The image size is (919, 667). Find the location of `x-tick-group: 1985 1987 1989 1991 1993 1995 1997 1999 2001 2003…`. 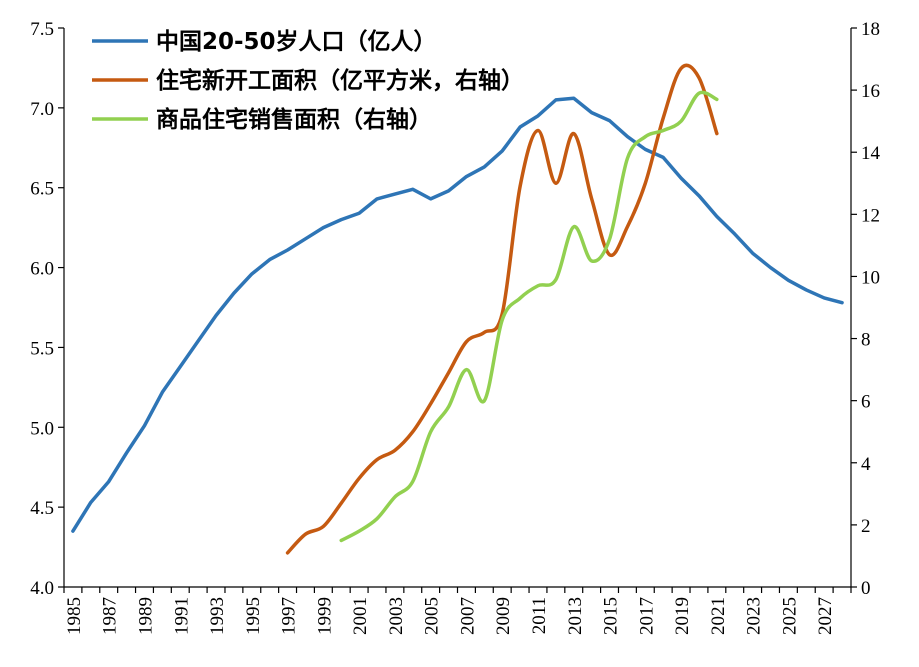

x-tick-group: 1985 1987 1989 1991 1993 1995 1997 1999 2001 2003… is located at coordinates (457, 611).